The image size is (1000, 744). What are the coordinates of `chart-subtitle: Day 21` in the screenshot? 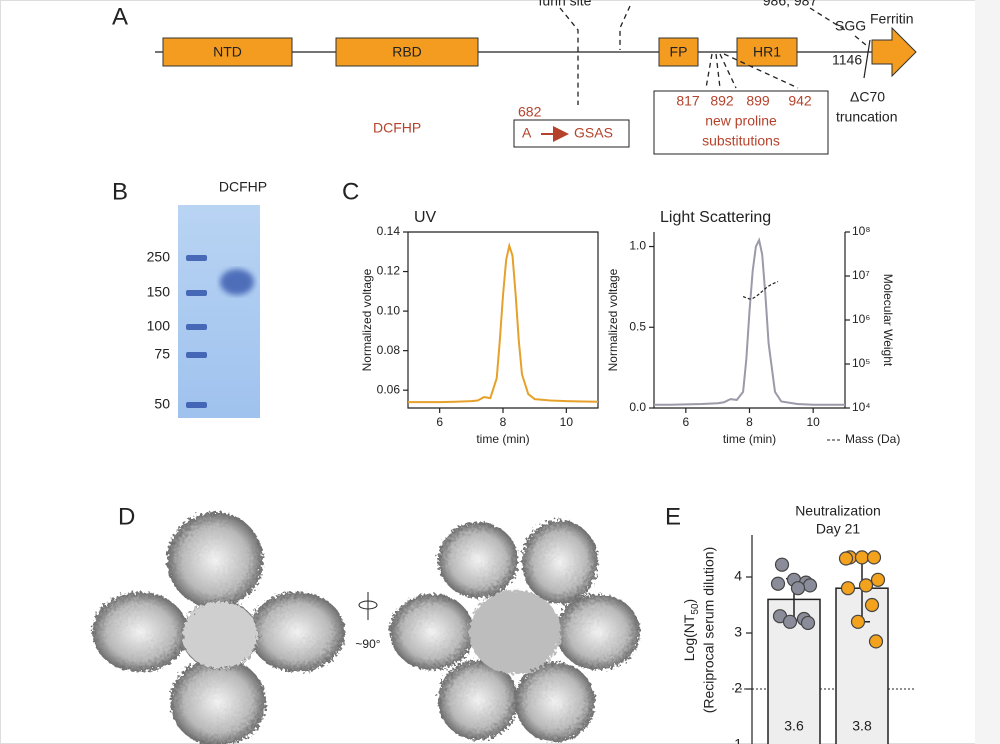 It's located at (838, 529).